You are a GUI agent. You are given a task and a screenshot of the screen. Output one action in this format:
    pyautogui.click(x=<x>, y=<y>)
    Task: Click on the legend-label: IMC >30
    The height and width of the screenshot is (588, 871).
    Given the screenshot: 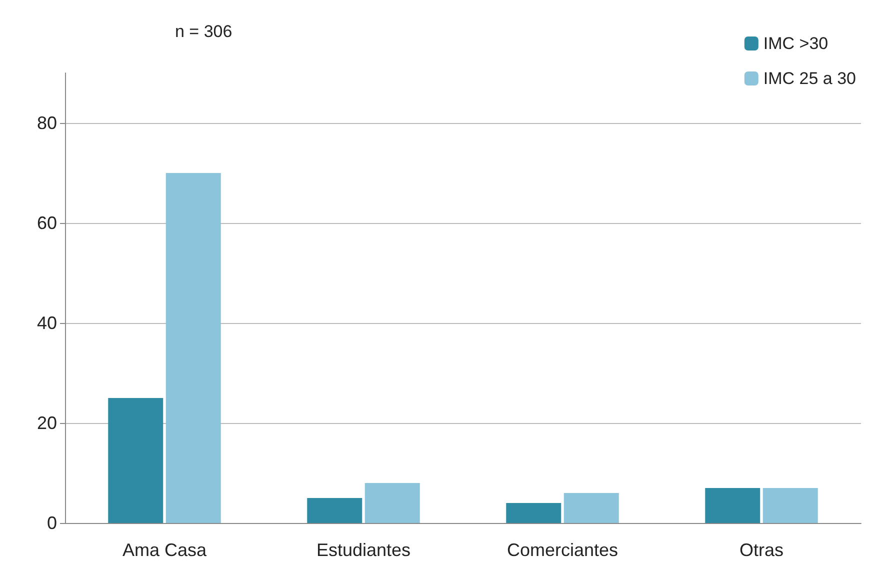 What is the action you would take?
    pyautogui.click(x=795, y=43)
    